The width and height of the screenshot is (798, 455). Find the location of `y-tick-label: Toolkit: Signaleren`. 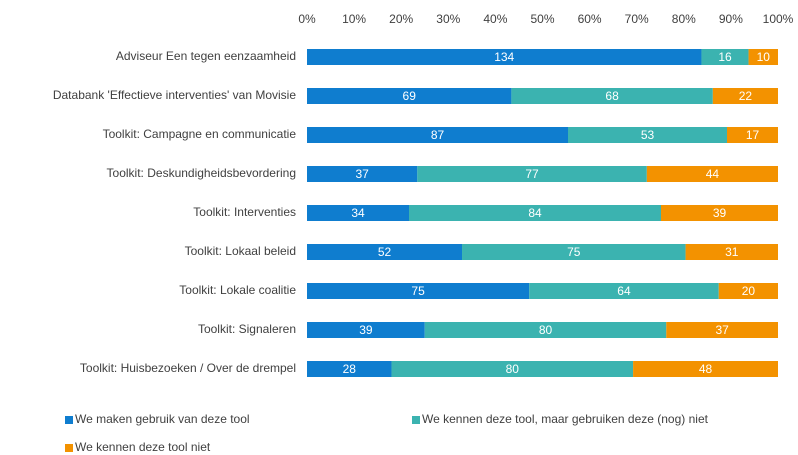

y-tick-label: Toolkit: Signaleren is located at coordinates (247, 329).